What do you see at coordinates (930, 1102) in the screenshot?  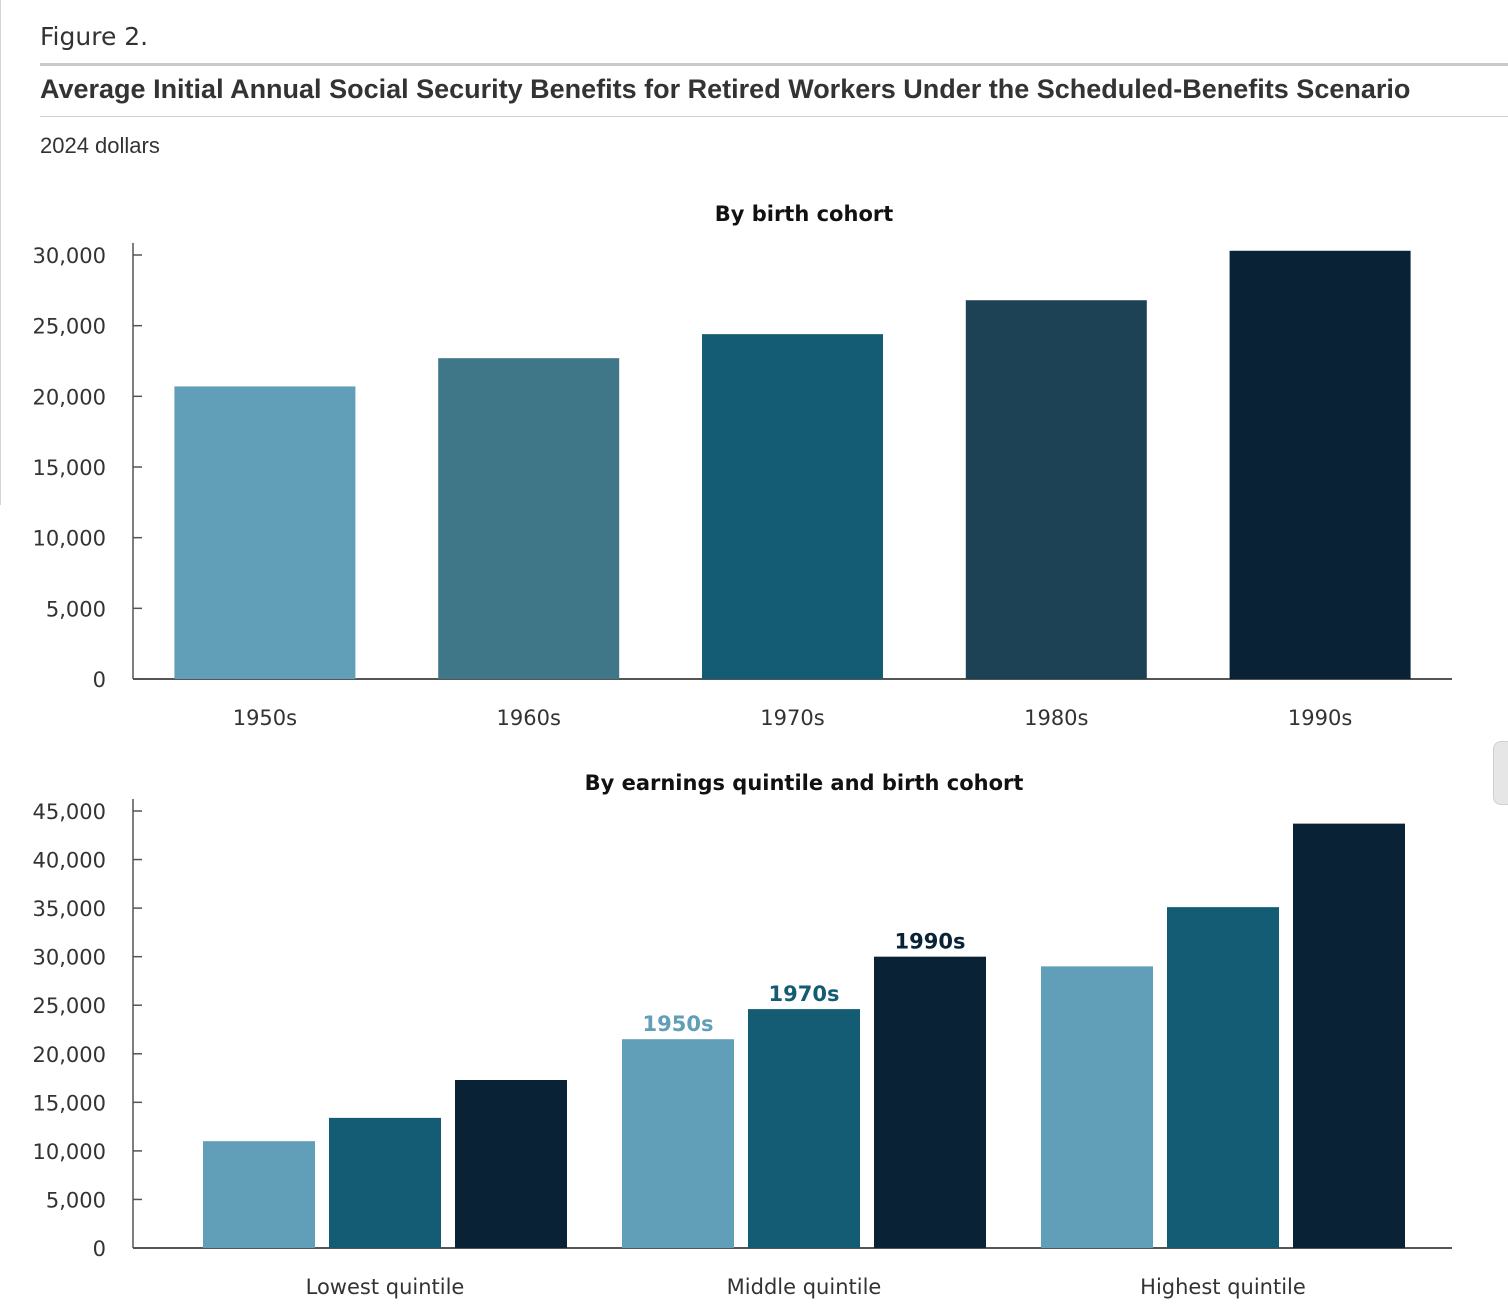 I see `bar-middle-quintile-1990s` at bounding box center [930, 1102].